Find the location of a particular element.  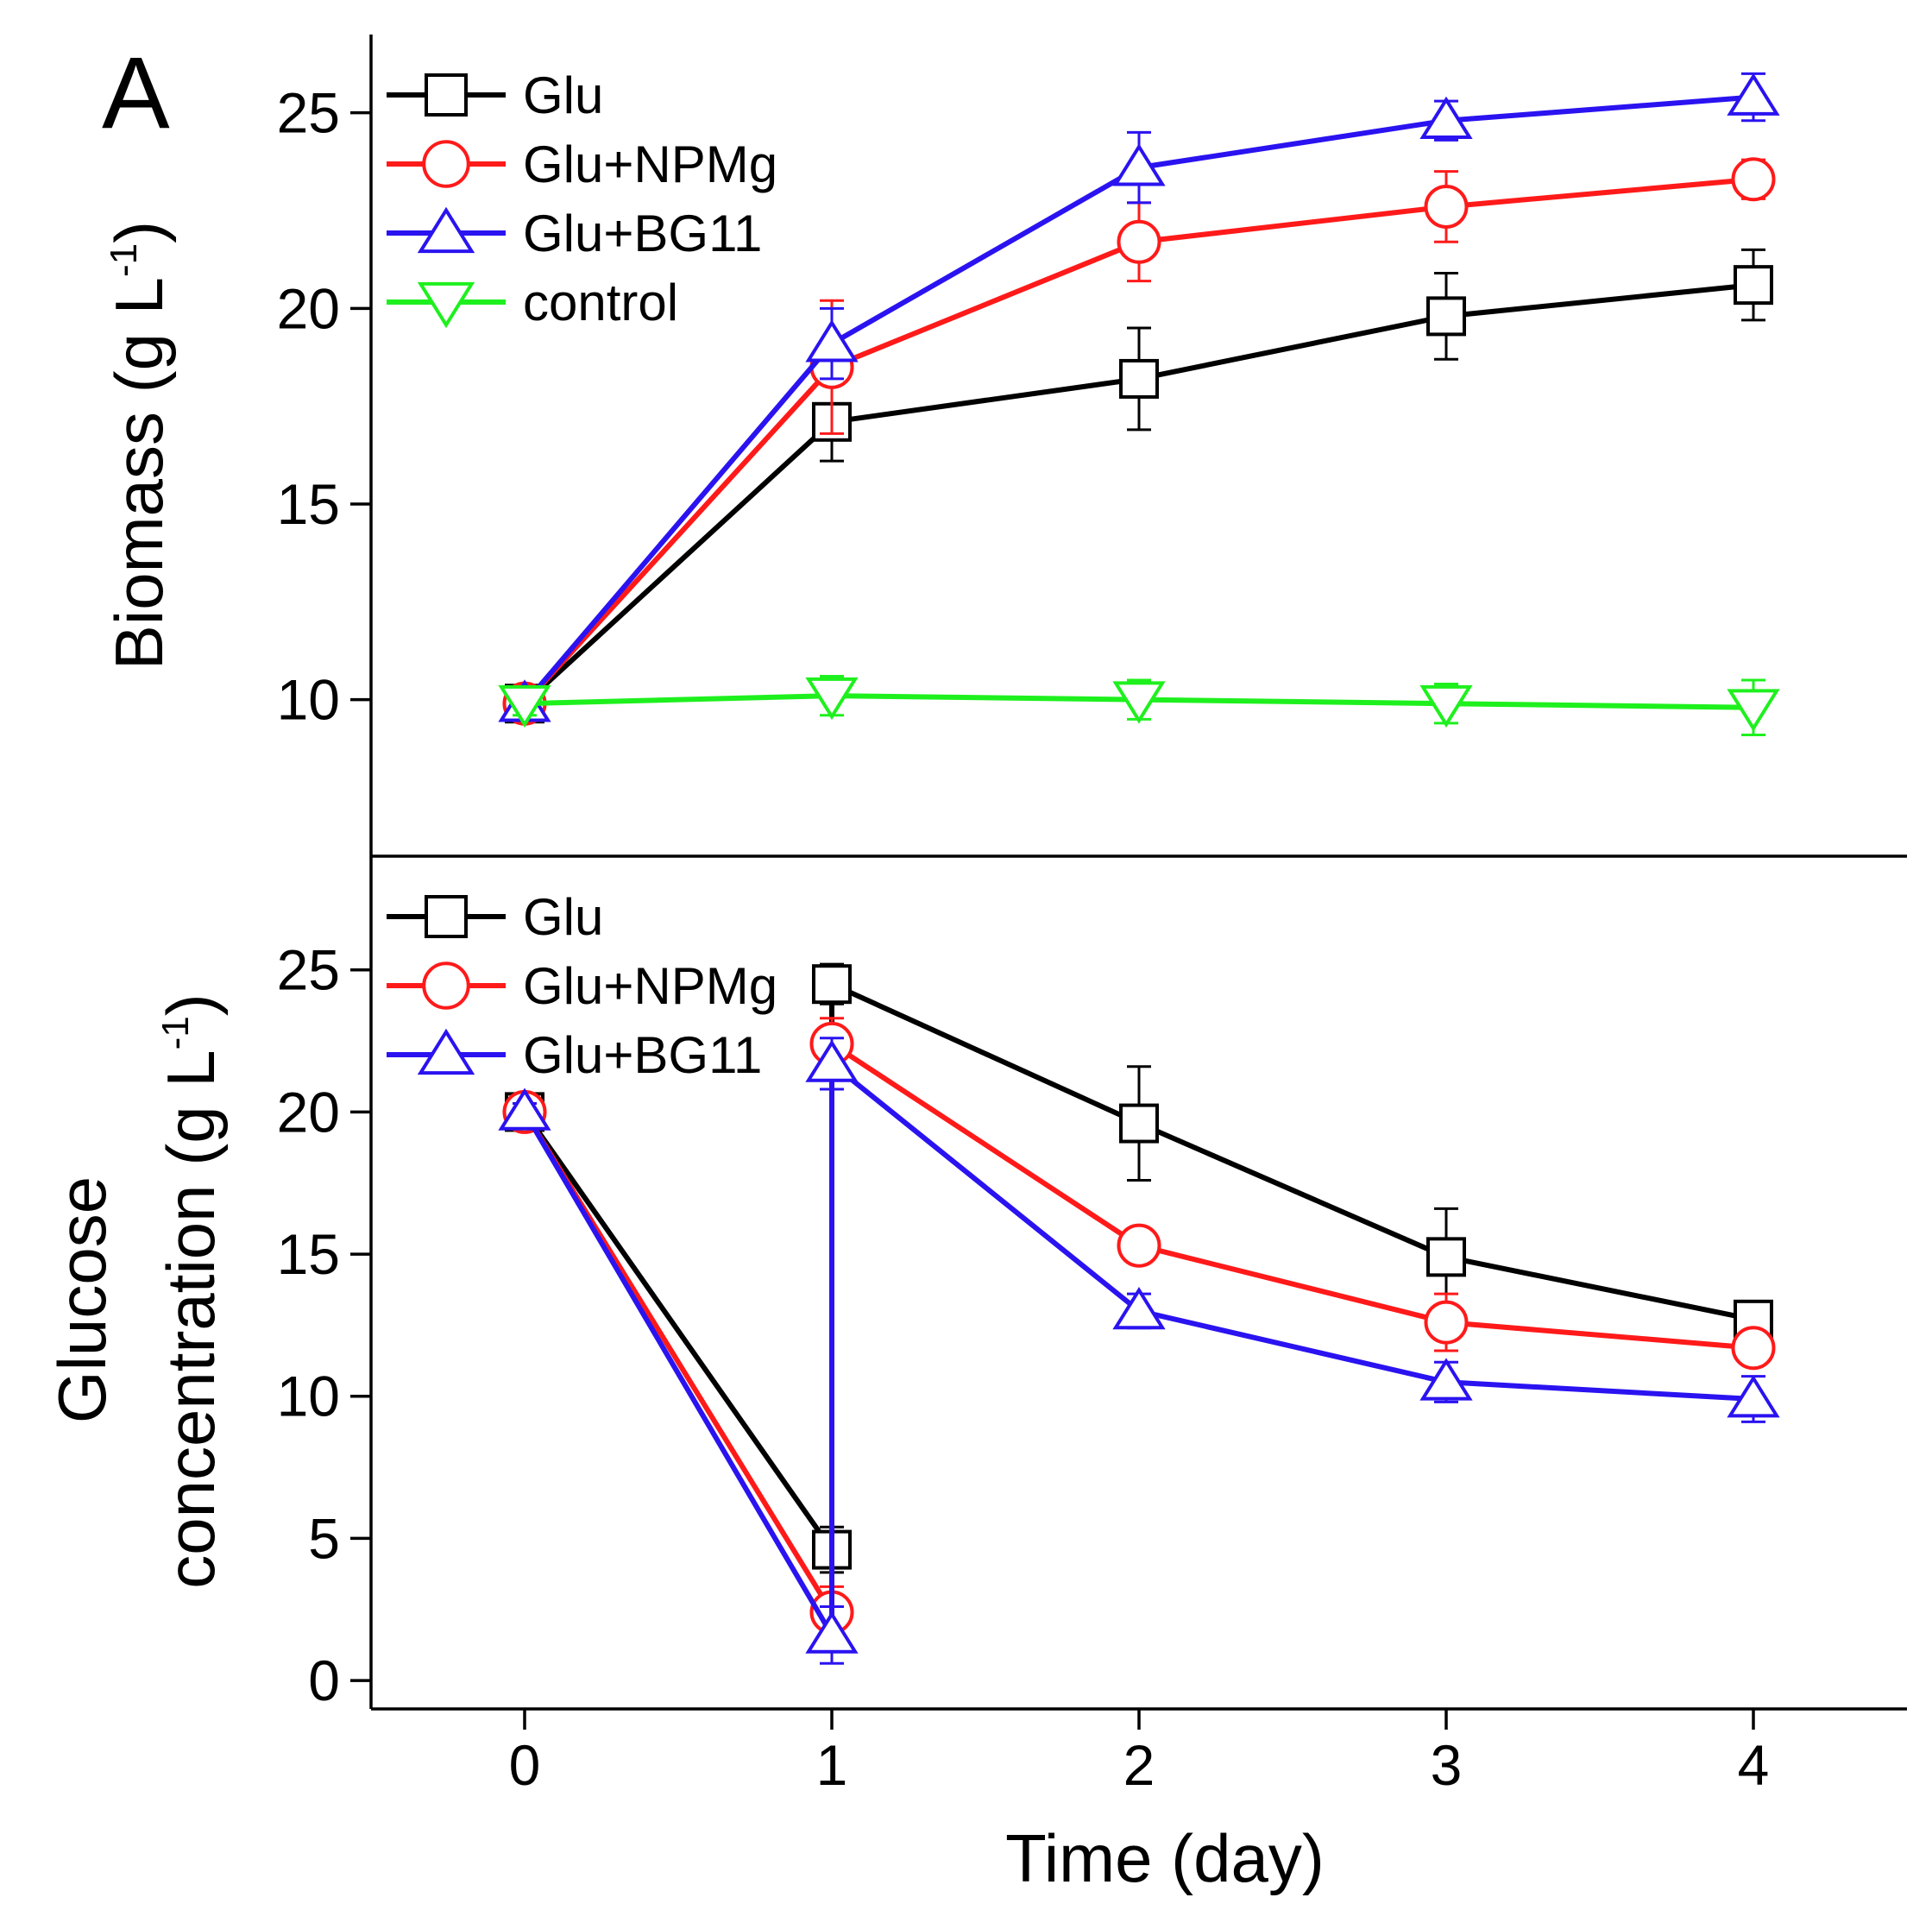

x-tick-label: 0 is located at coordinates (525, 1765).